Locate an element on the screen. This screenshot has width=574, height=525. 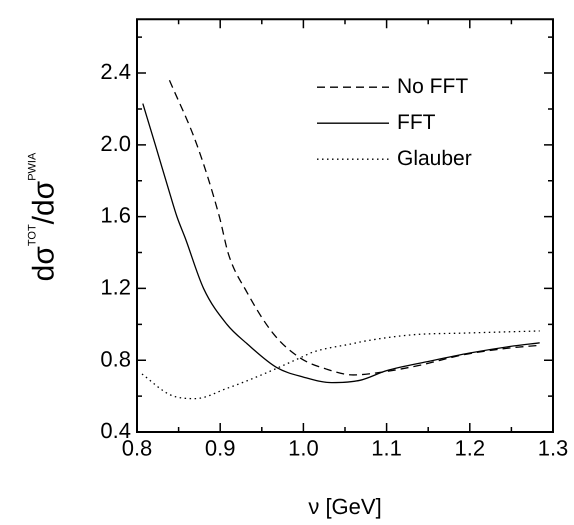
y-tick-label: 2.0 is located at coordinates (115, 143).